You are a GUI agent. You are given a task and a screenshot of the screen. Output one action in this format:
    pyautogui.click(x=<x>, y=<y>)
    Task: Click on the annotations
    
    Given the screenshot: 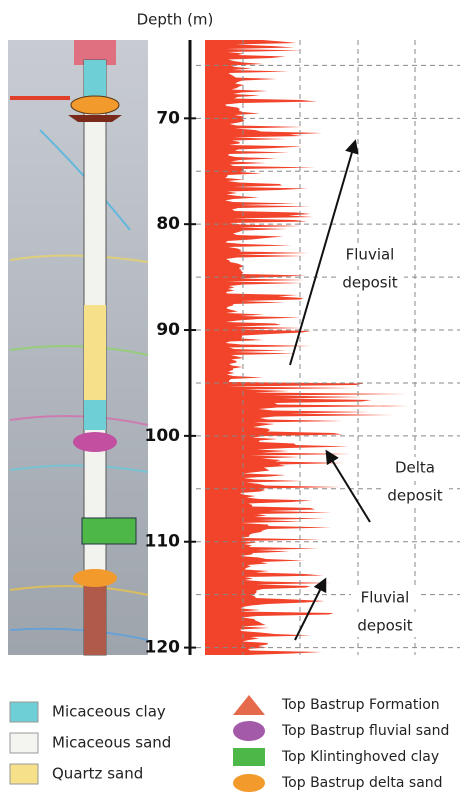 What is the action you would take?
    pyautogui.click(x=330, y=390)
    